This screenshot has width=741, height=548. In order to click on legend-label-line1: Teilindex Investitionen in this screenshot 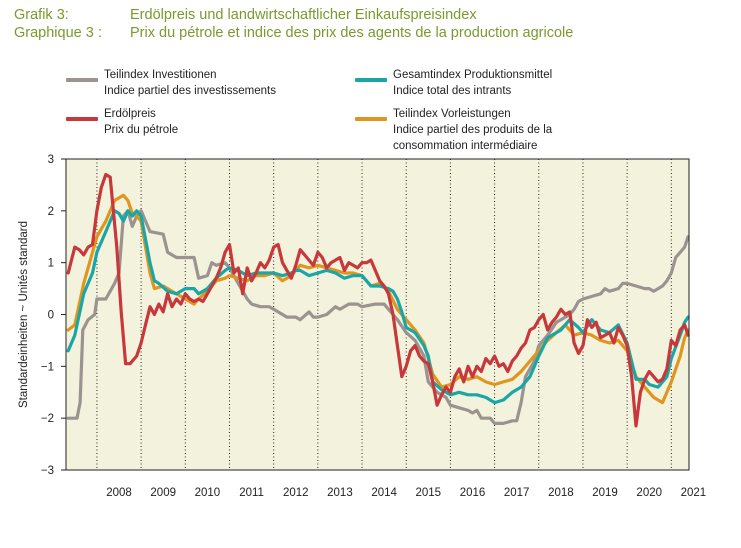, I will do `click(160, 75)`.